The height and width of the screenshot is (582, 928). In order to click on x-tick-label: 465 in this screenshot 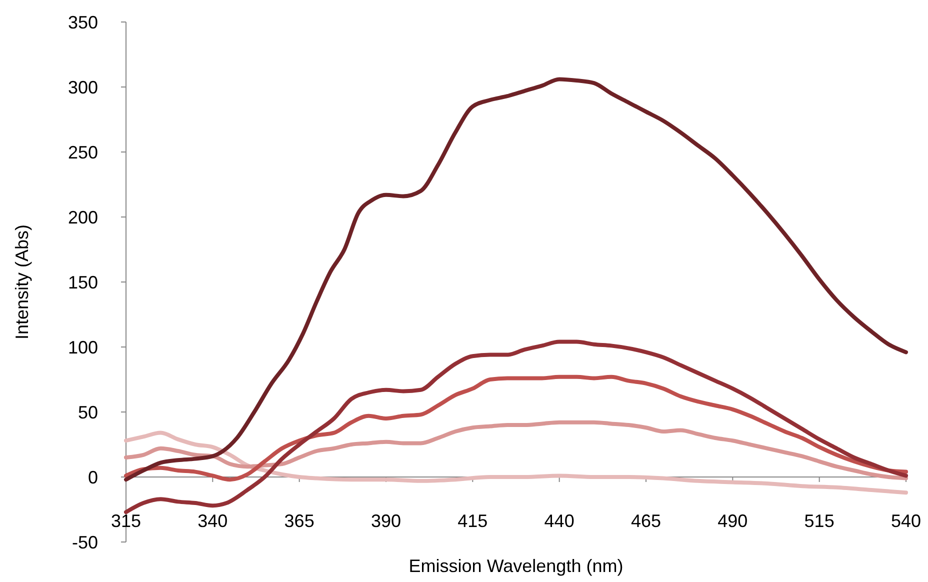, I will do `click(646, 521)`.